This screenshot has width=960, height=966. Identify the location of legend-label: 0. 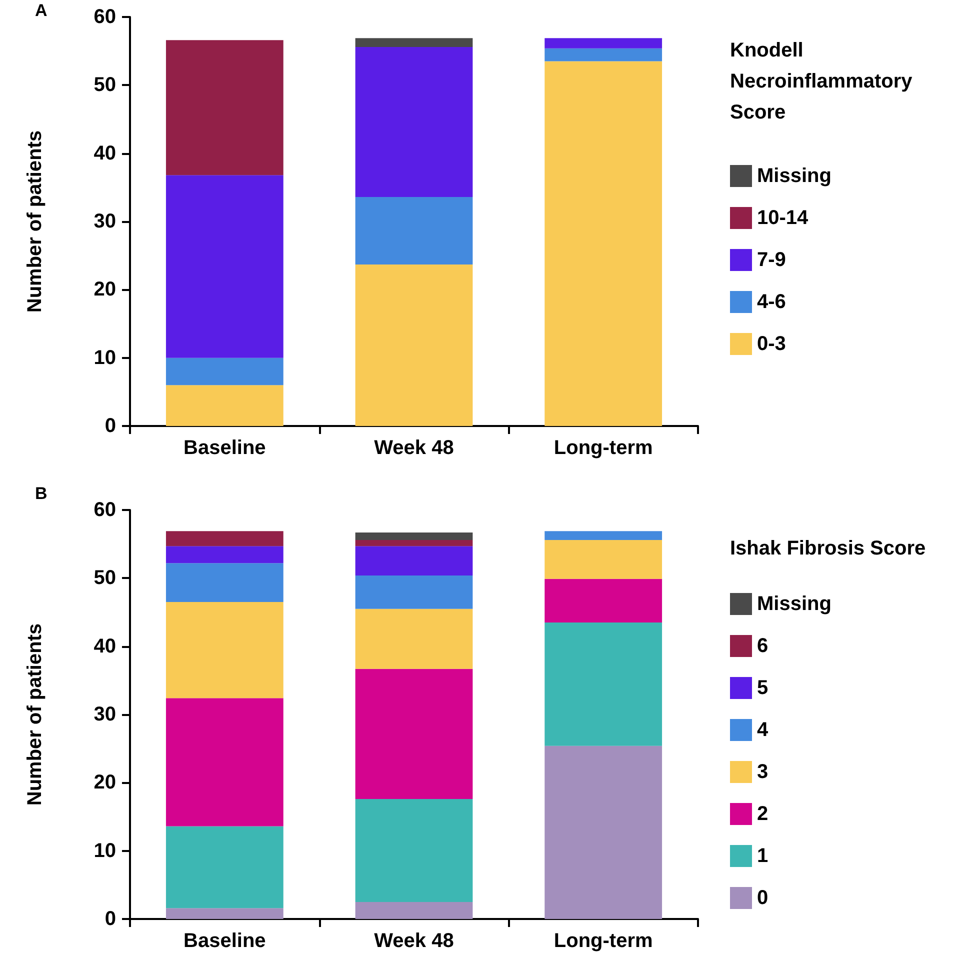
(762, 898).